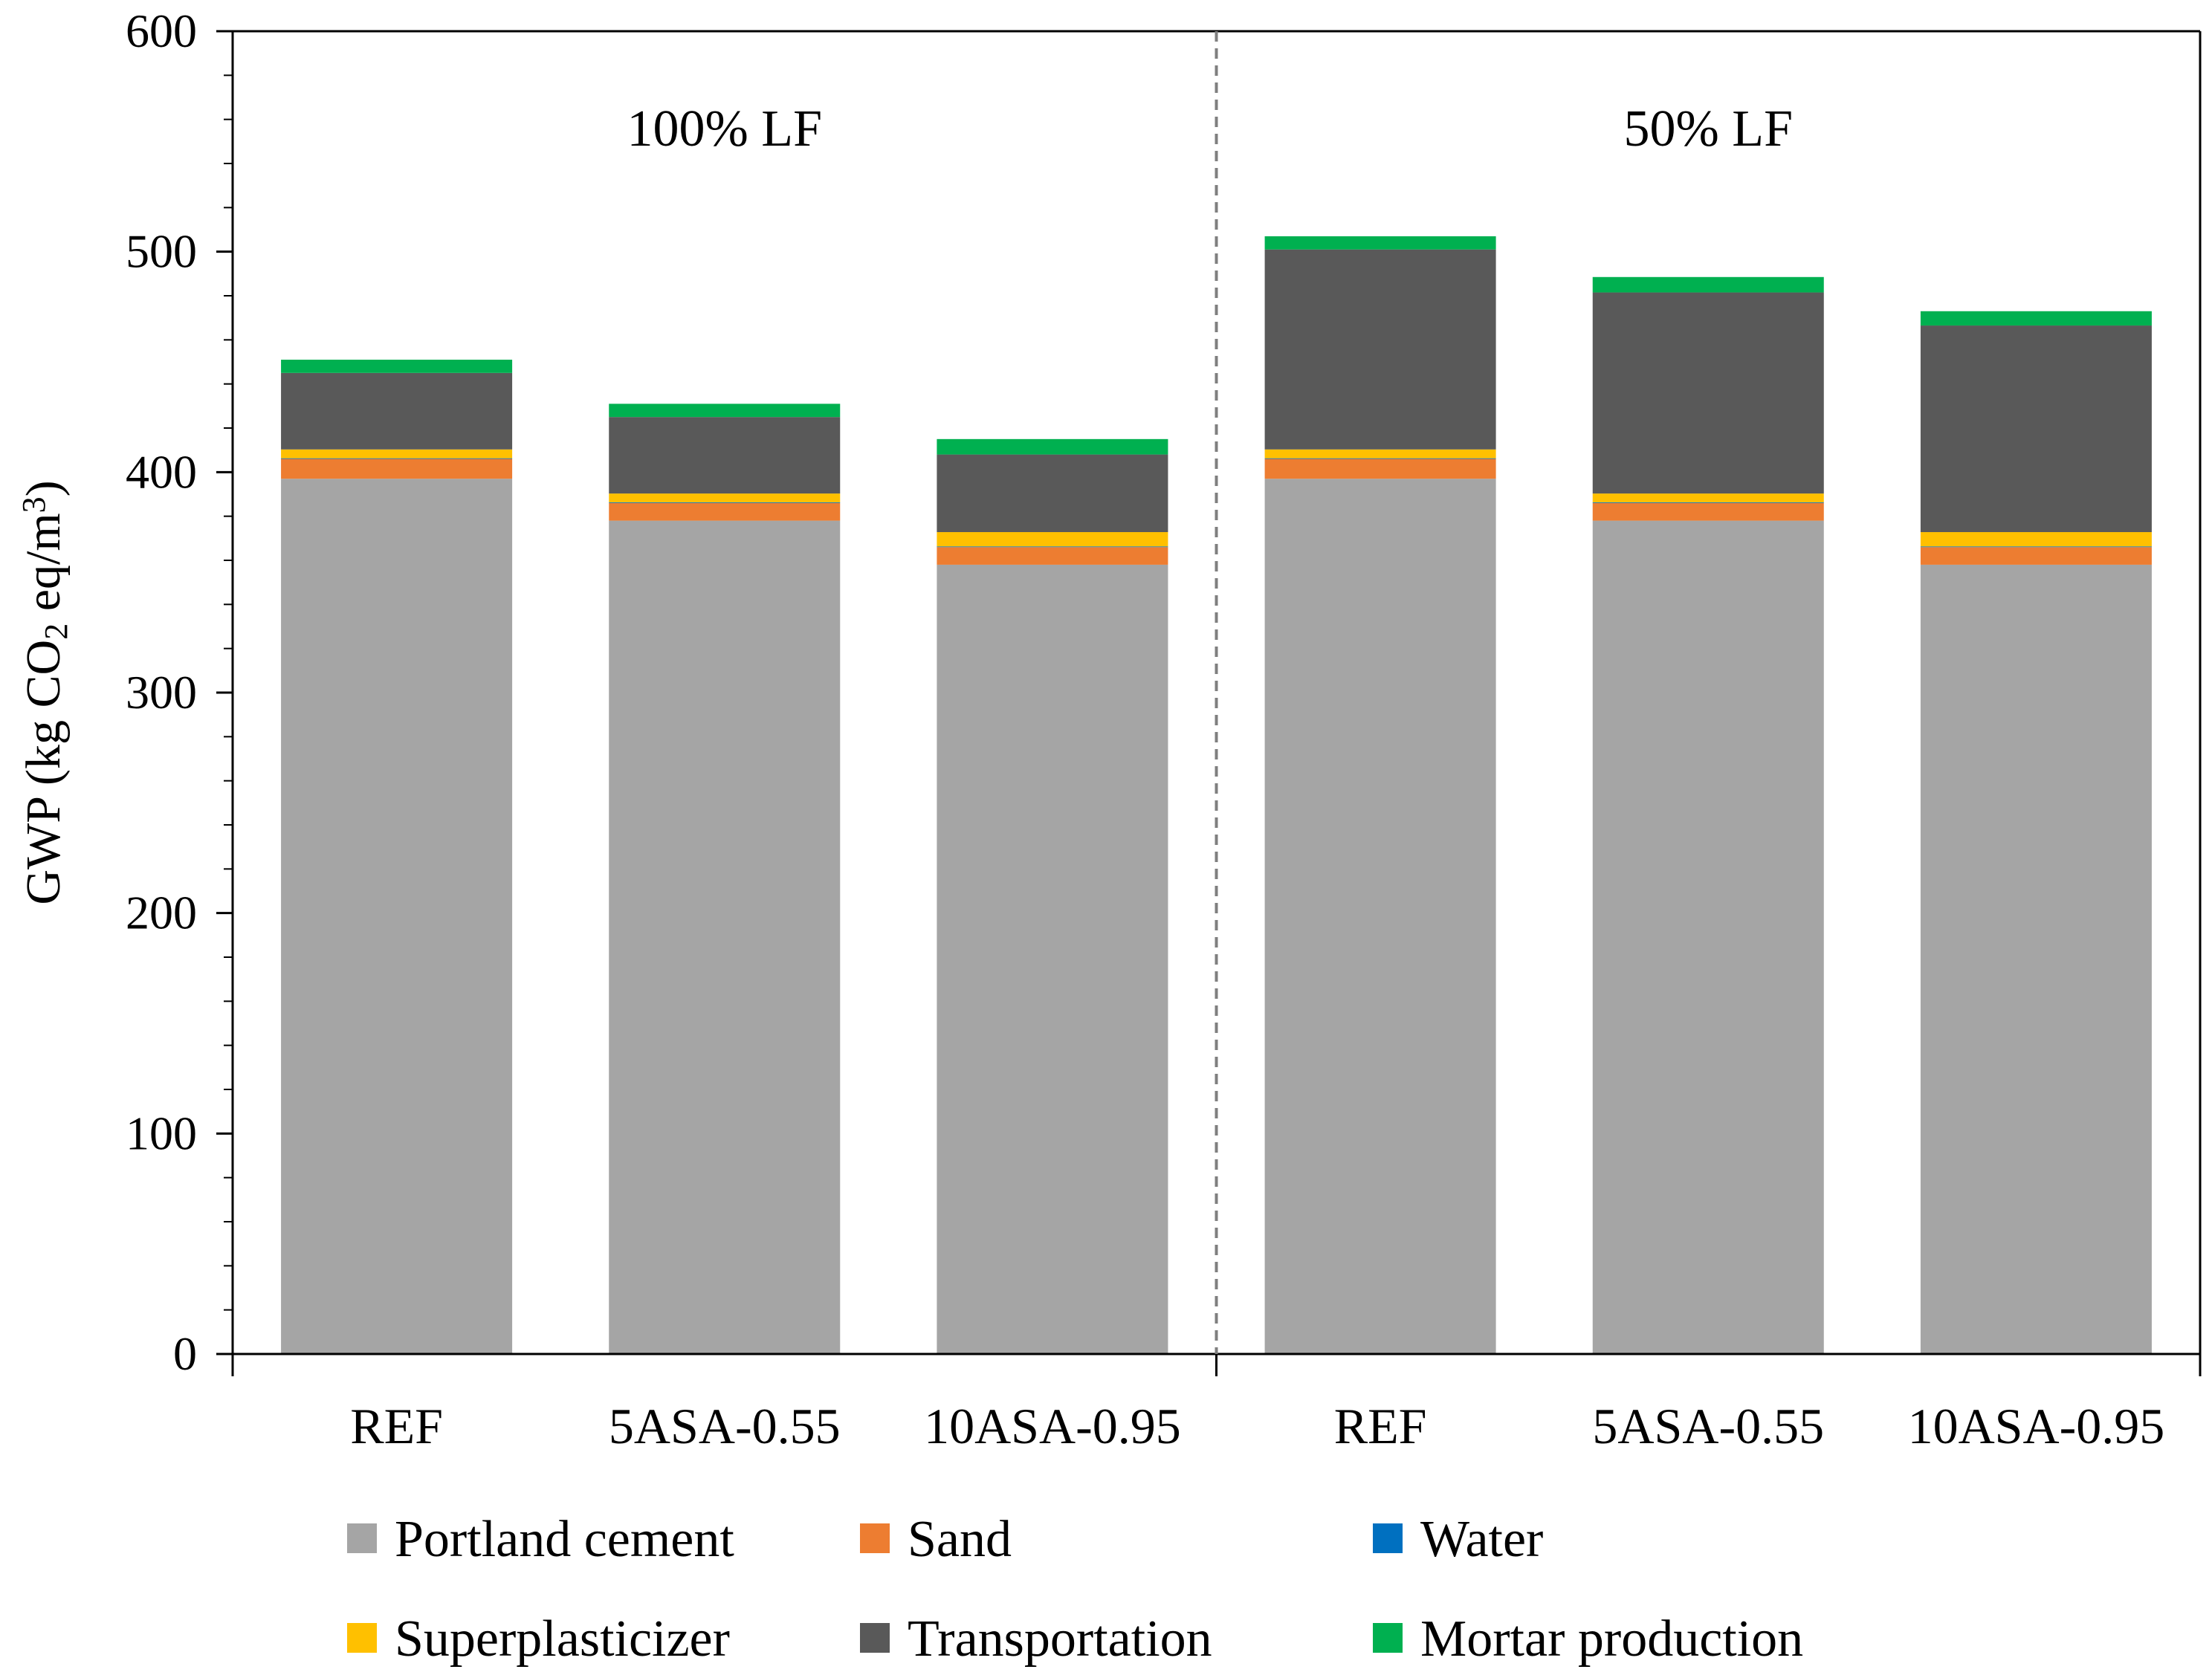  Describe the element at coordinates (1060, 1639) in the screenshot. I see `legend-label-transportation: Transportation` at that location.